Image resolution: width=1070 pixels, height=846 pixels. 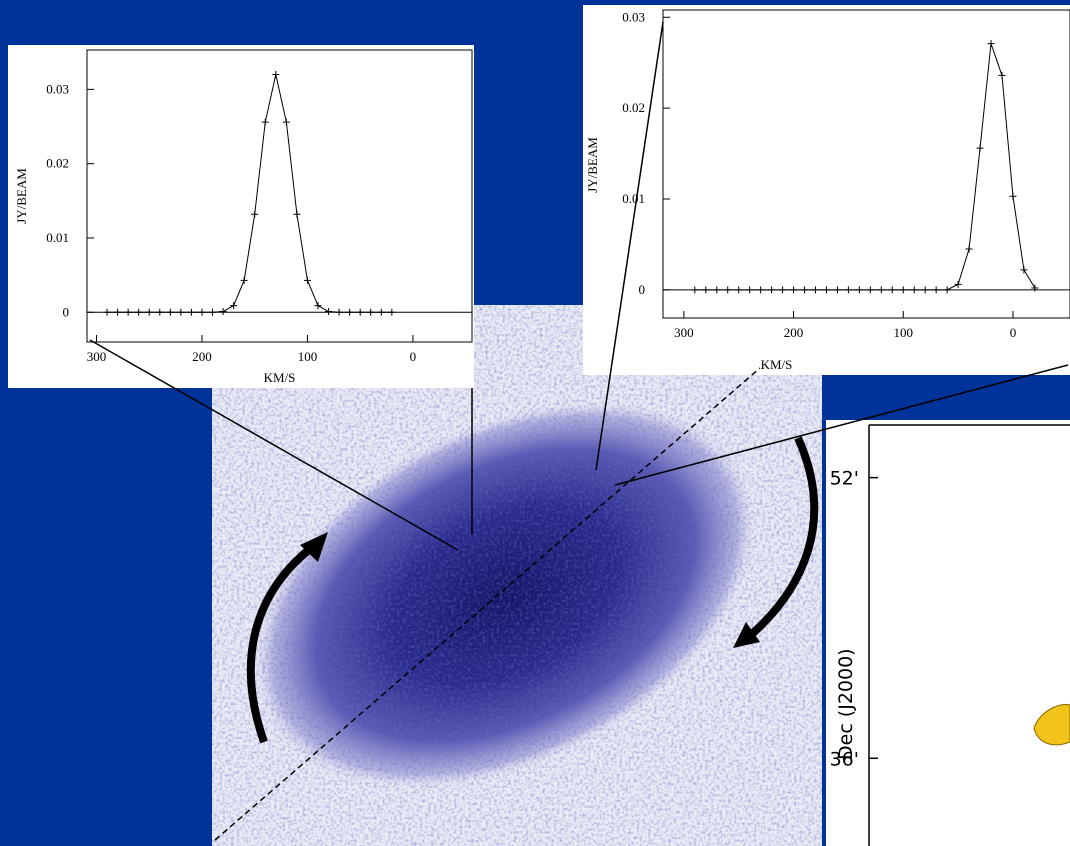 I want to click on chart-panel, so click(x=948, y=633).